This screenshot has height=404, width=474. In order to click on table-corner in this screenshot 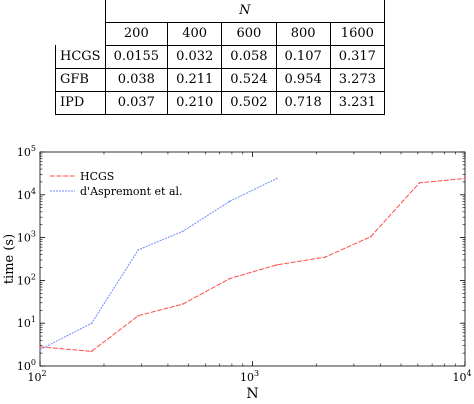, I will do `click(81, 11)`.